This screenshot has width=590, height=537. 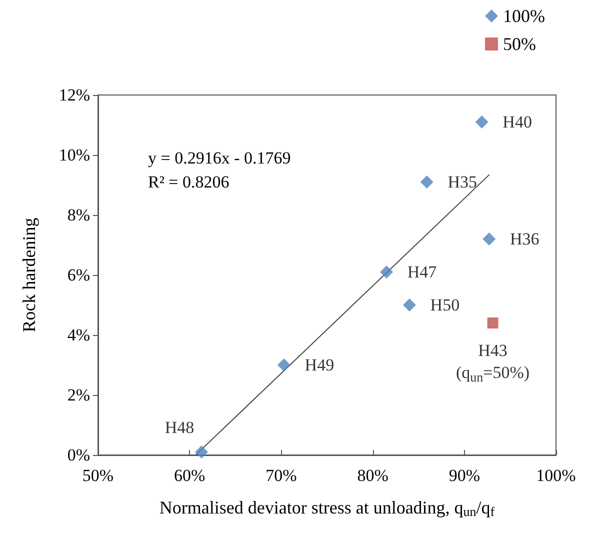 What do you see at coordinates (519, 44) in the screenshot?
I see `legend-label: 50%` at bounding box center [519, 44].